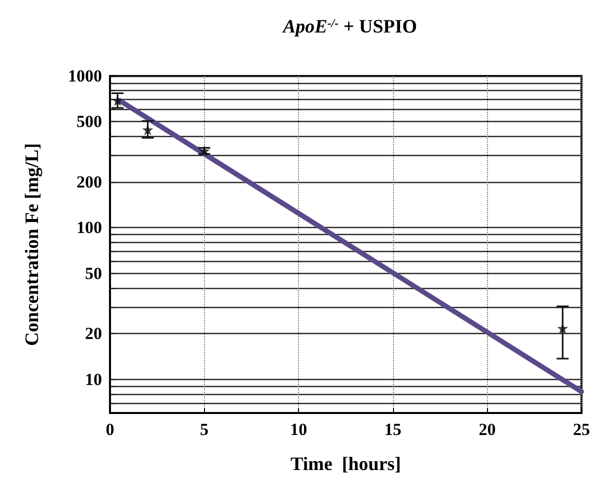  I want to click on y-tick-label: 20, so click(93, 334).